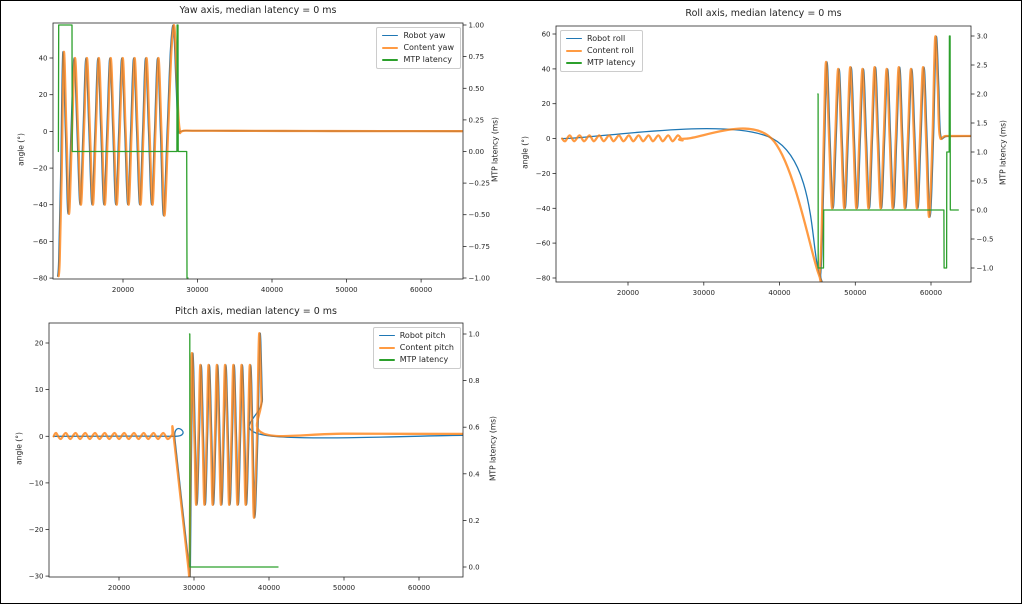 This screenshot has height=604, width=1022. I want to click on legend-item: Robot roll, so click(601, 38).